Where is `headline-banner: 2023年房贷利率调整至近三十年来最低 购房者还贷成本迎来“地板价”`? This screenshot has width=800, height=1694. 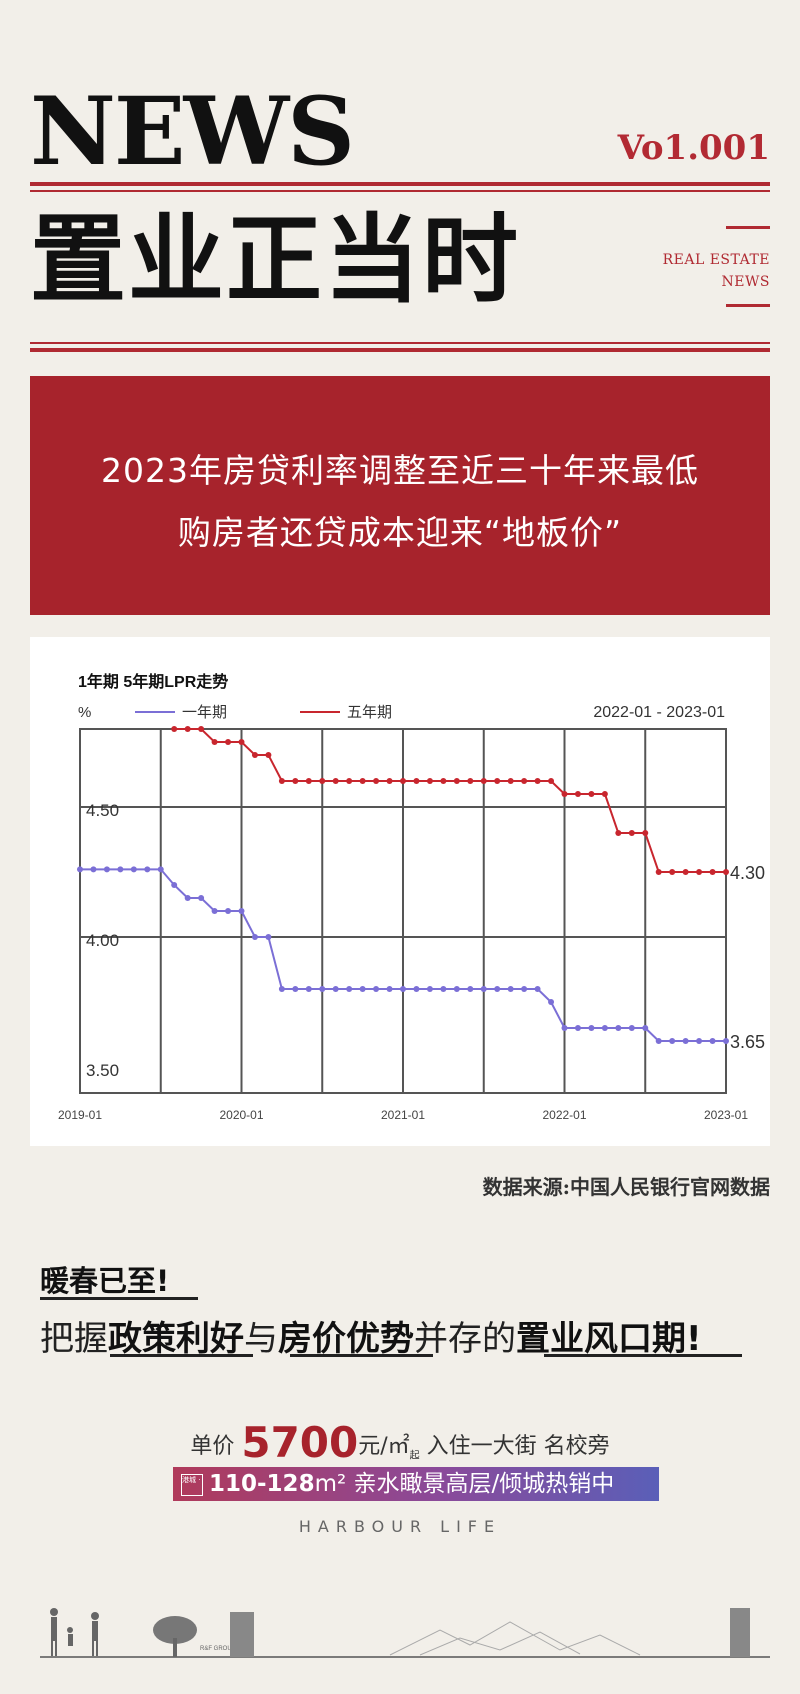
headline-banner: 2023年房贷利率调整至近三十年来最低 购房者还贷成本迎来“地板价” is located at coordinates (400, 495).